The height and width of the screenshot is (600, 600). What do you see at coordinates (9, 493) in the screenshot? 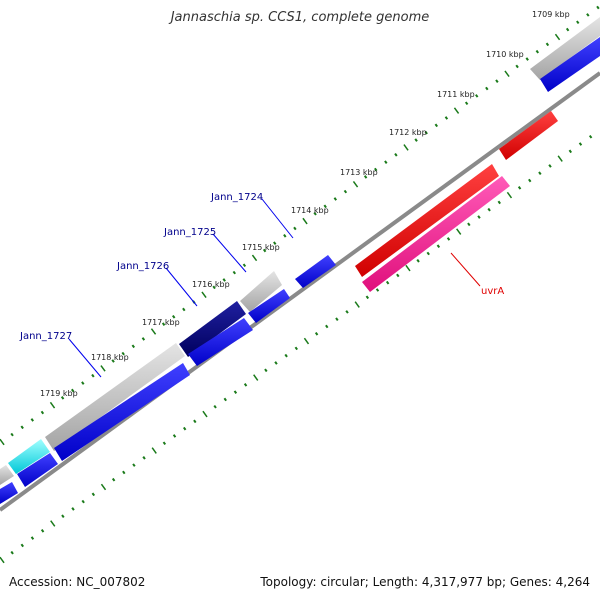
I see `cds-blue-left-edge` at bounding box center [9, 493].